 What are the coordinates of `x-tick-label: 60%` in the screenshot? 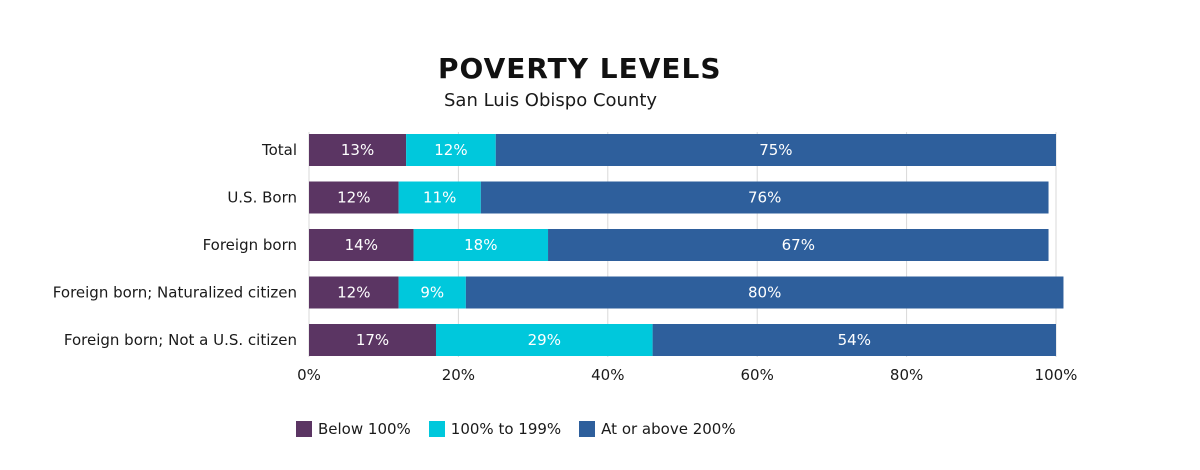 It's located at (757, 375).